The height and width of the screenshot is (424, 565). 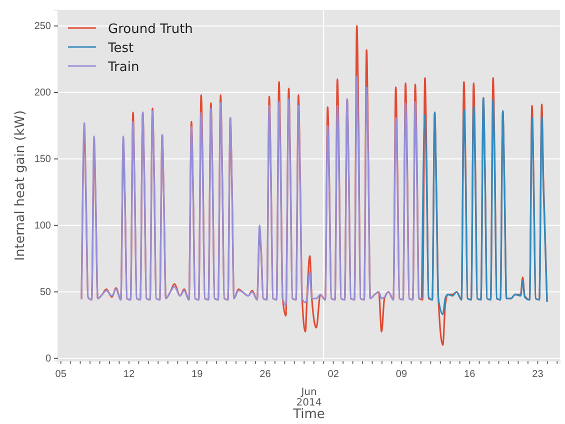 What do you see at coordinates (266, 374) in the screenshot?
I see `x-tick-label: 26` at bounding box center [266, 374].